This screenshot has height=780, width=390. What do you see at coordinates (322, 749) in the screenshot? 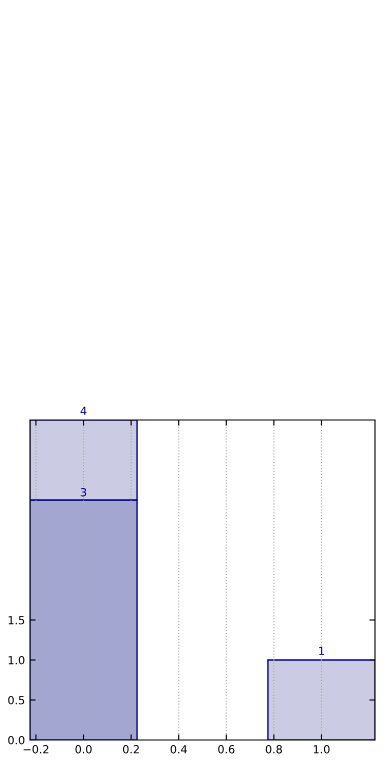
I see `x-tick-label: 1.0` at bounding box center [322, 749].